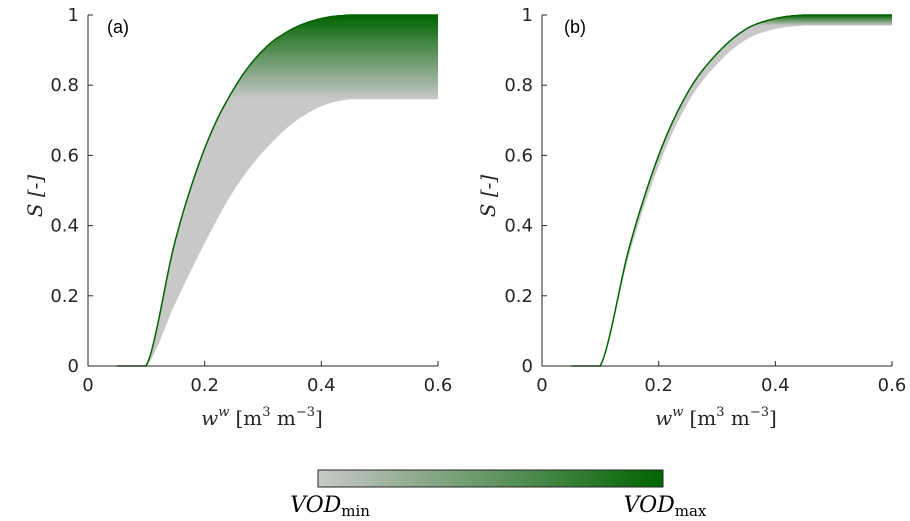 This screenshot has height=521, width=910. I want to click on colorbar-max-main: VOD, so click(650, 505).